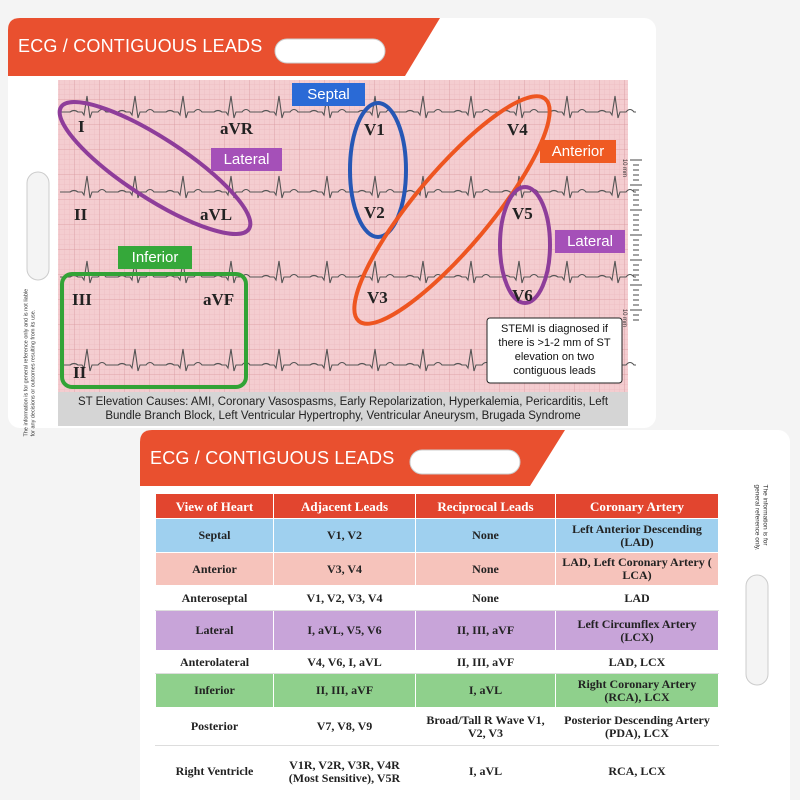  Describe the element at coordinates (637, 569) in the screenshot. I see `table-cell: LAD, Left Coronary Artery ( LCA)` at that location.